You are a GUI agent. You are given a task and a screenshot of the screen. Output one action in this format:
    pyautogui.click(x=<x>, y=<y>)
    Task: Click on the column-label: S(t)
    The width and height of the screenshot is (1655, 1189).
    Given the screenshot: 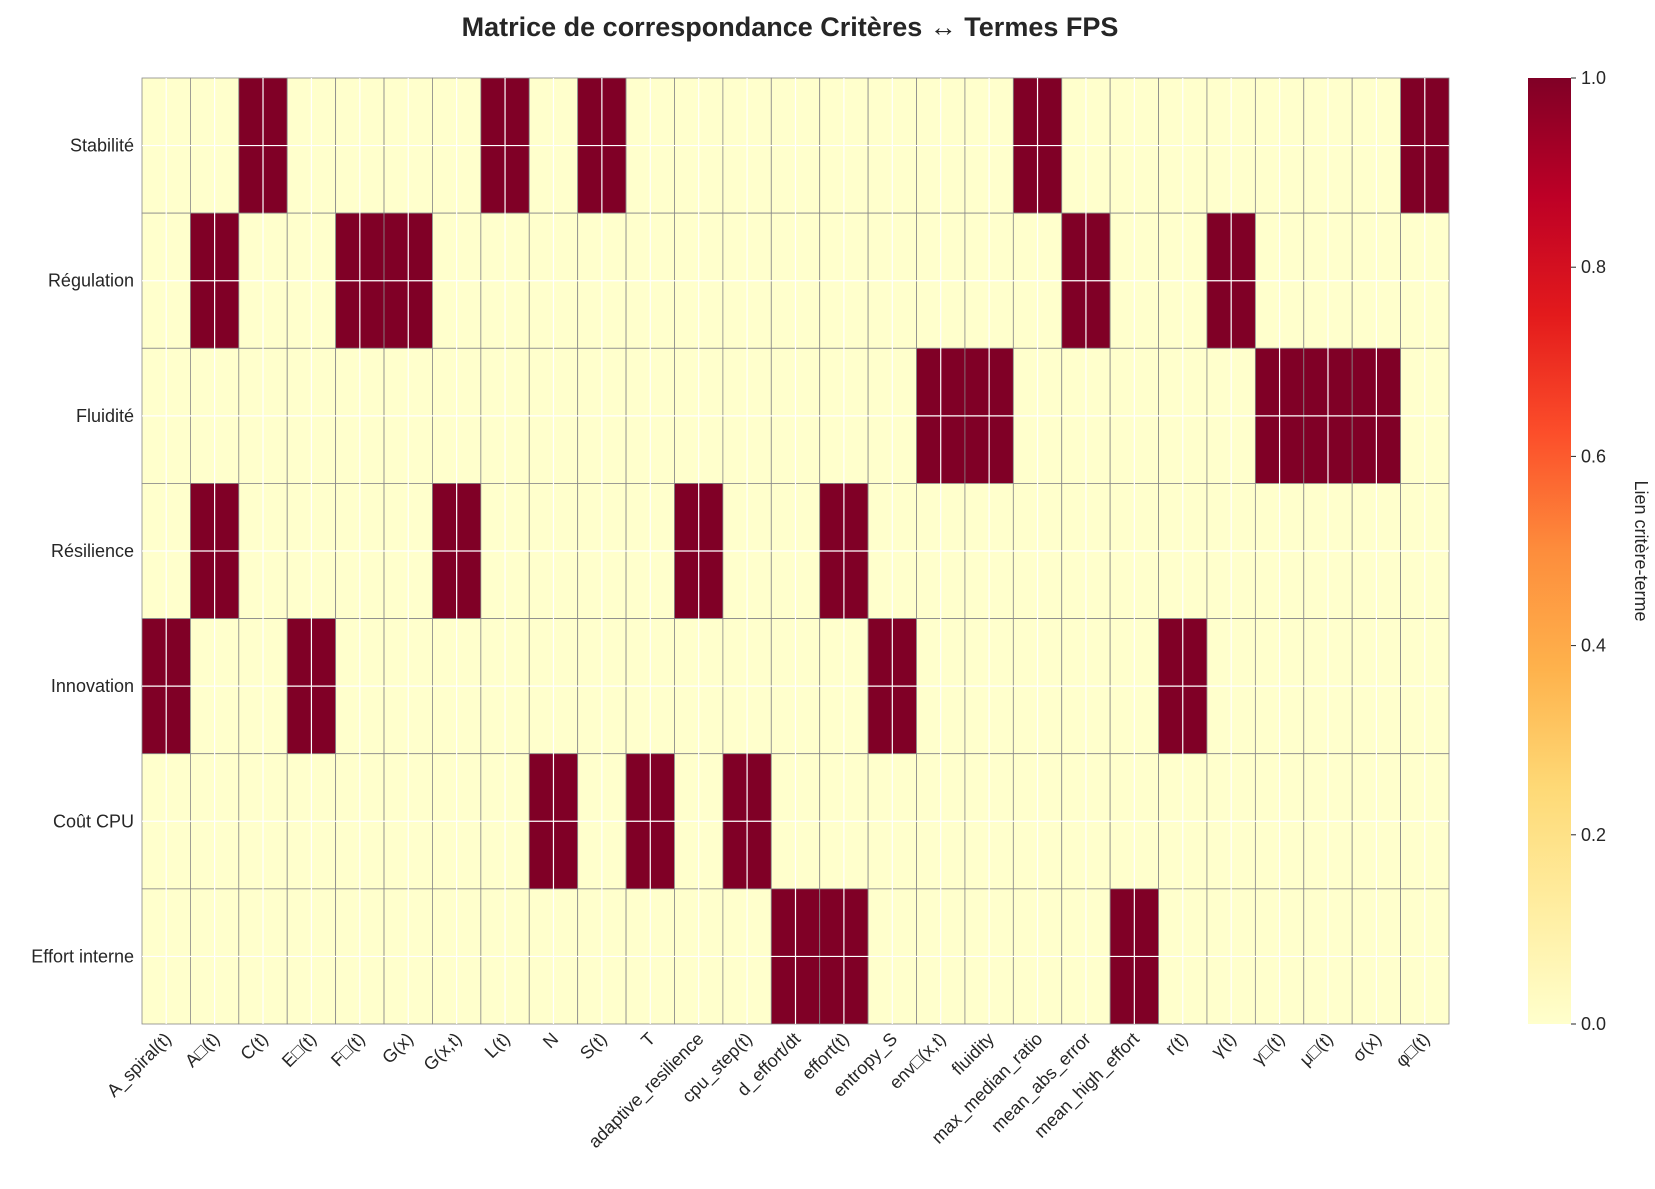 What is the action you would take?
    pyautogui.click(x=593, y=1046)
    